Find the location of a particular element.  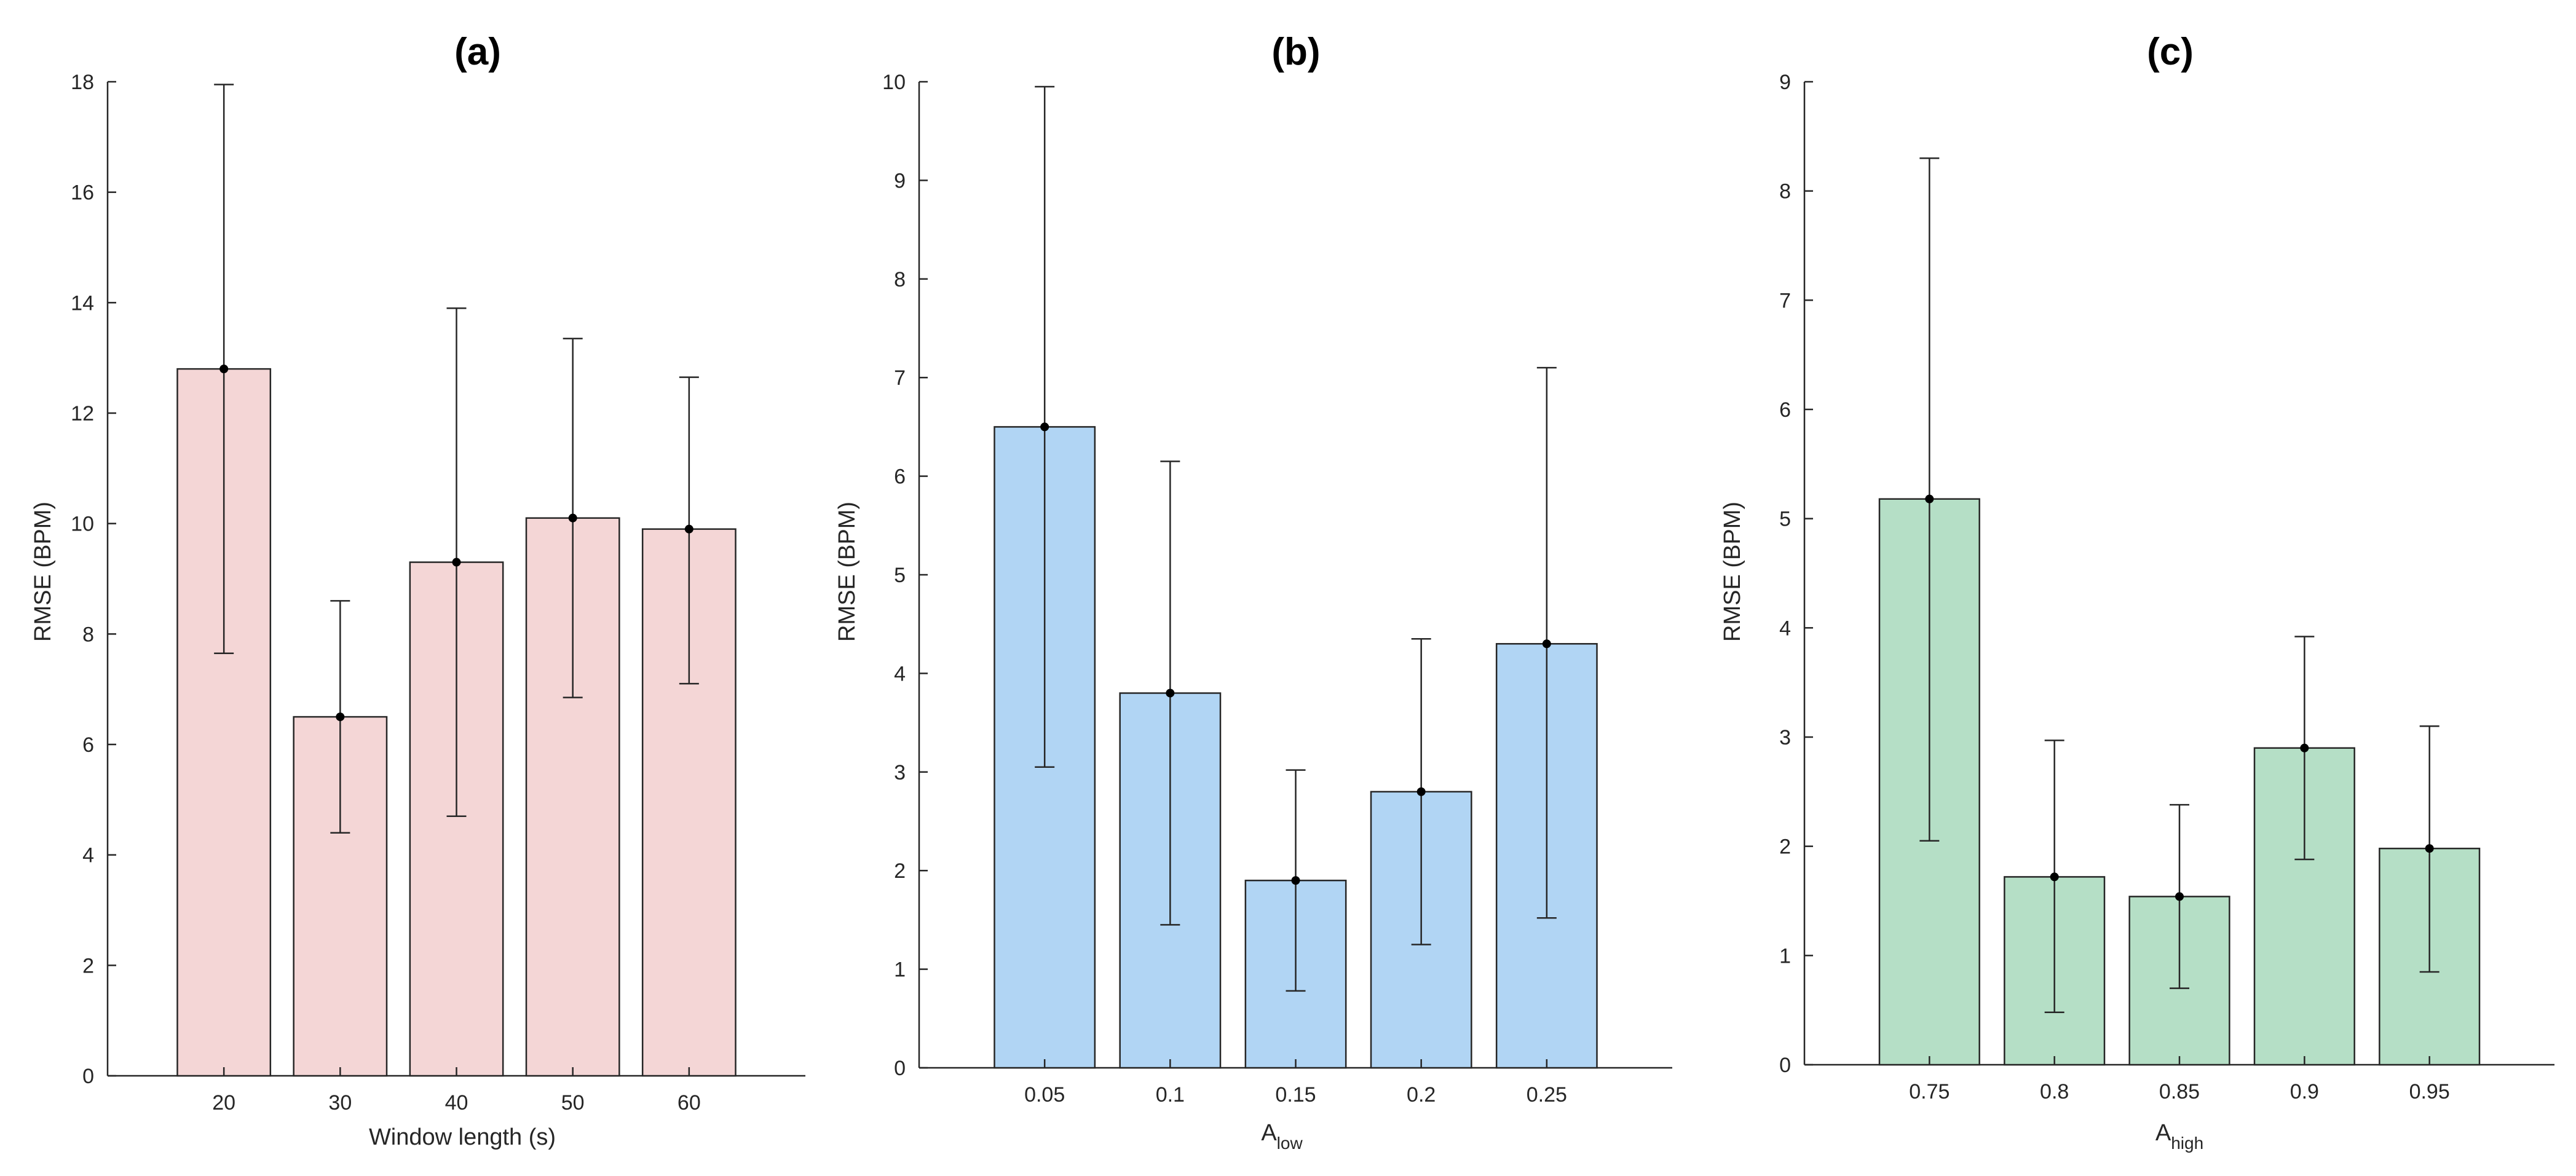

panel-a-x-tick-label: 20 is located at coordinates (224, 1103).